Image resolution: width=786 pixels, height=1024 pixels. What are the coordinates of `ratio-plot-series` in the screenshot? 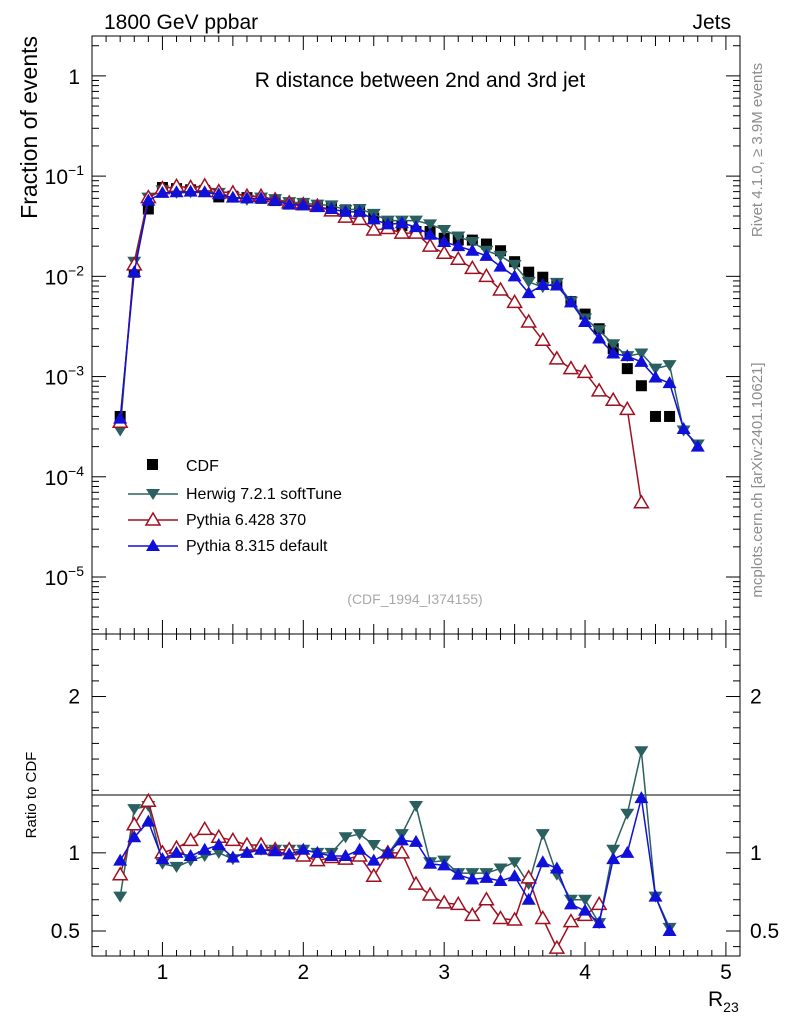 It's located at (394, 850).